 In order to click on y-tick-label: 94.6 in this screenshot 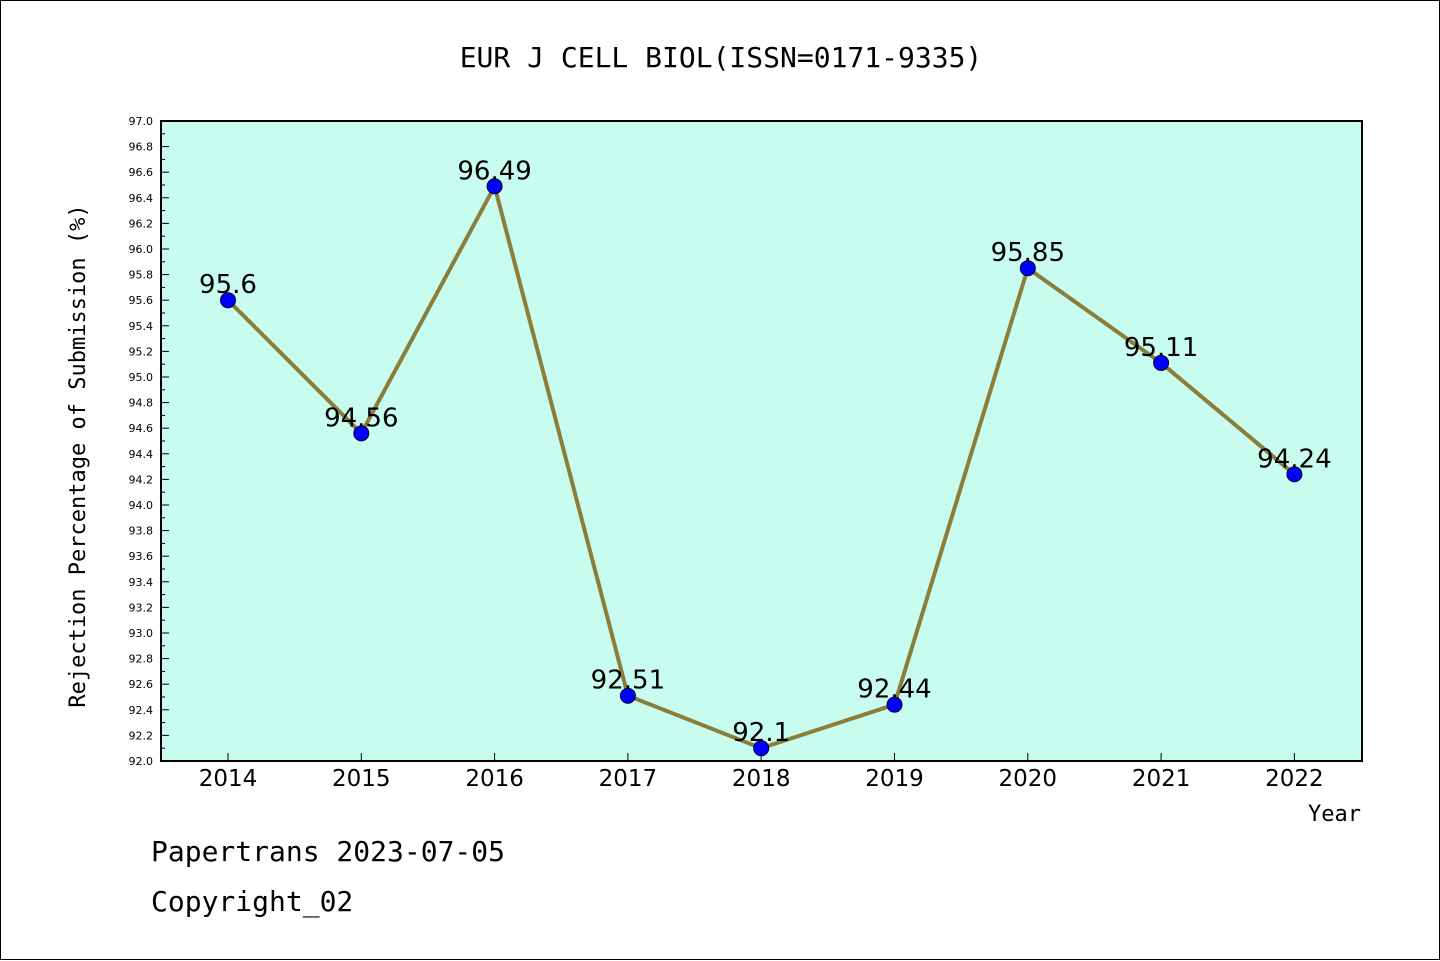, I will do `click(141, 428)`.